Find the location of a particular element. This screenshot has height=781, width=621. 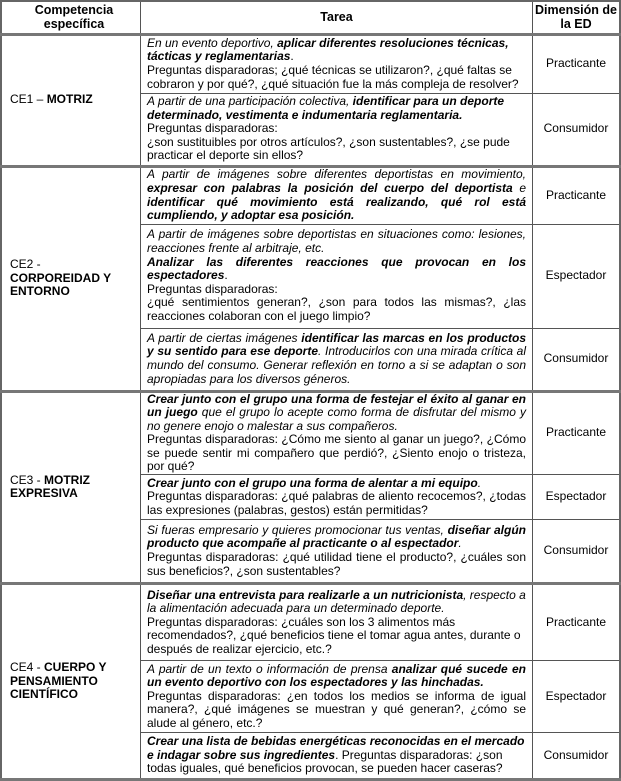

competencia-code: CE1 – is located at coordinates (28, 99).